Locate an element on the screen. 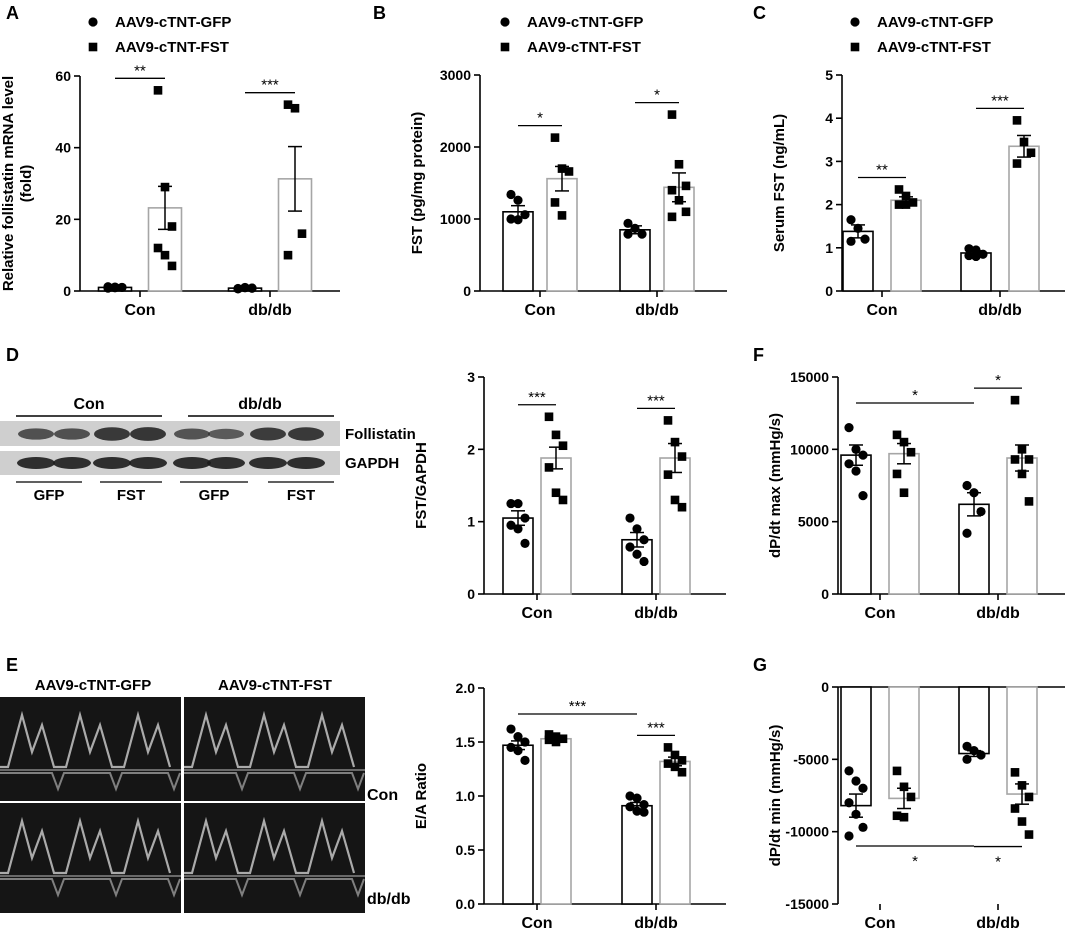  echo-row-label-dbdb: db/db is located at coordinates (389, 899).